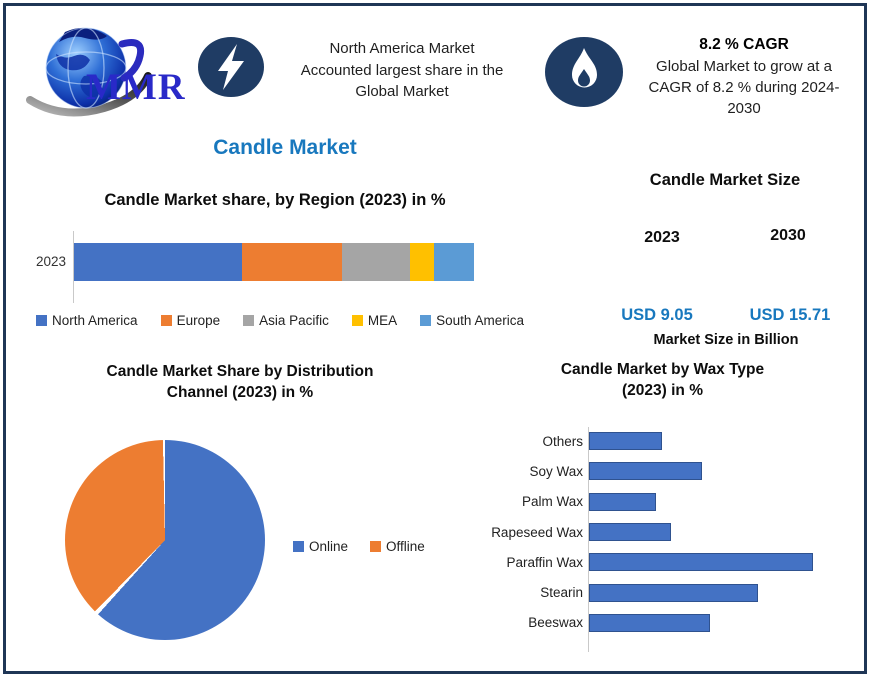 The image size is (870, 677). I want to click on legend-item-offline: Offline, so click(397, 546).